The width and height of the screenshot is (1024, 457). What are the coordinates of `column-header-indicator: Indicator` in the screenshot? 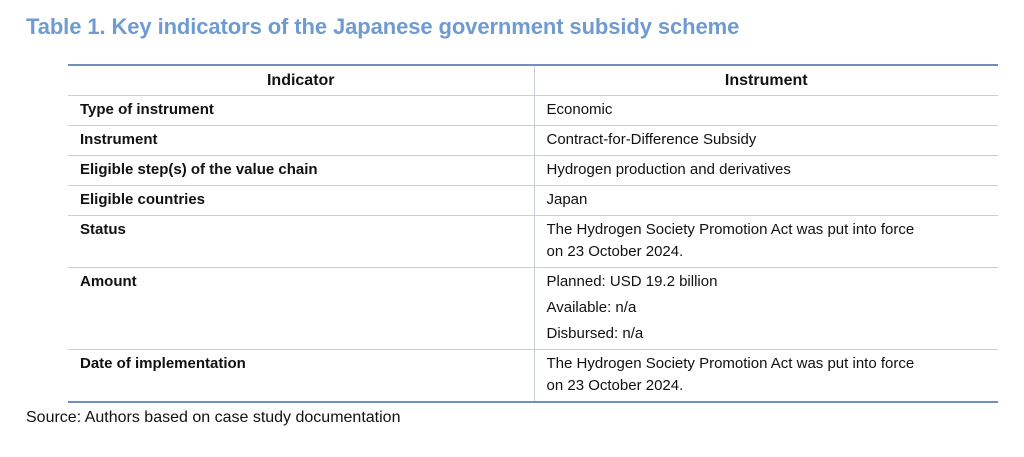 It's located at (301, 81).